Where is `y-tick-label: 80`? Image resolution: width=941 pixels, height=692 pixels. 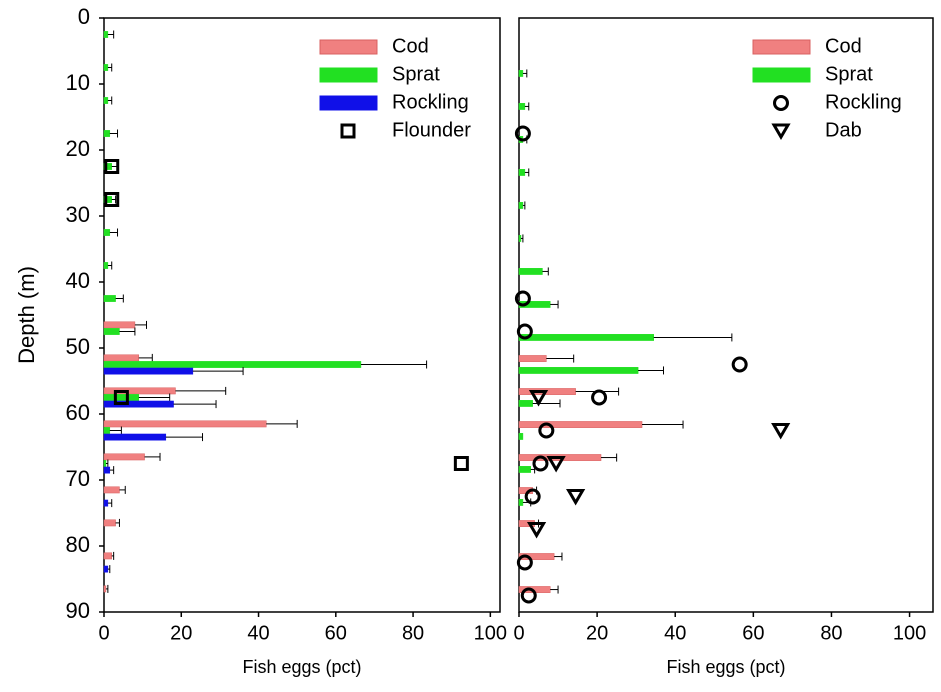 y-tick-label: 80 is located at coordinates (78, 544).